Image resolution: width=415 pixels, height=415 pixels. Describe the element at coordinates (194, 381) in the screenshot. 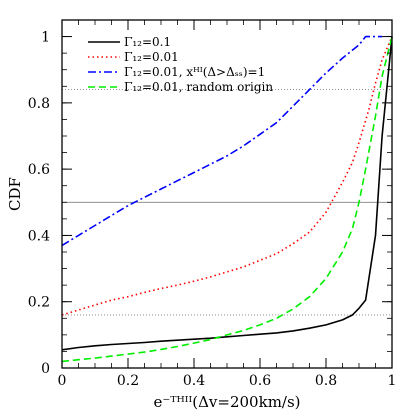

I see `x-tick-label: 0.4` at that location.